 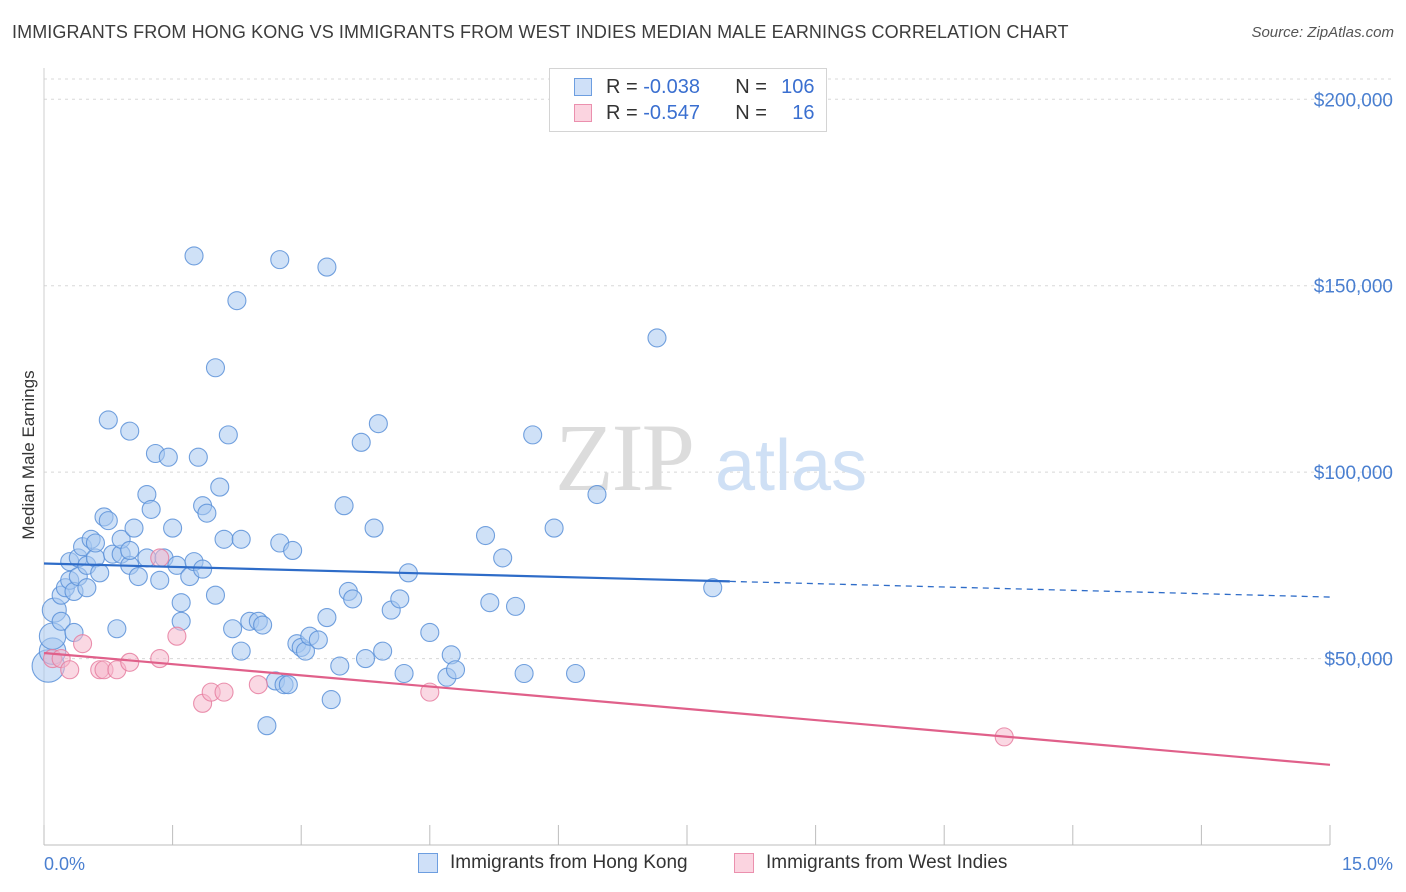 I want to click on y-axis-label: Median Male Earnings, so click(x=28, y=454).